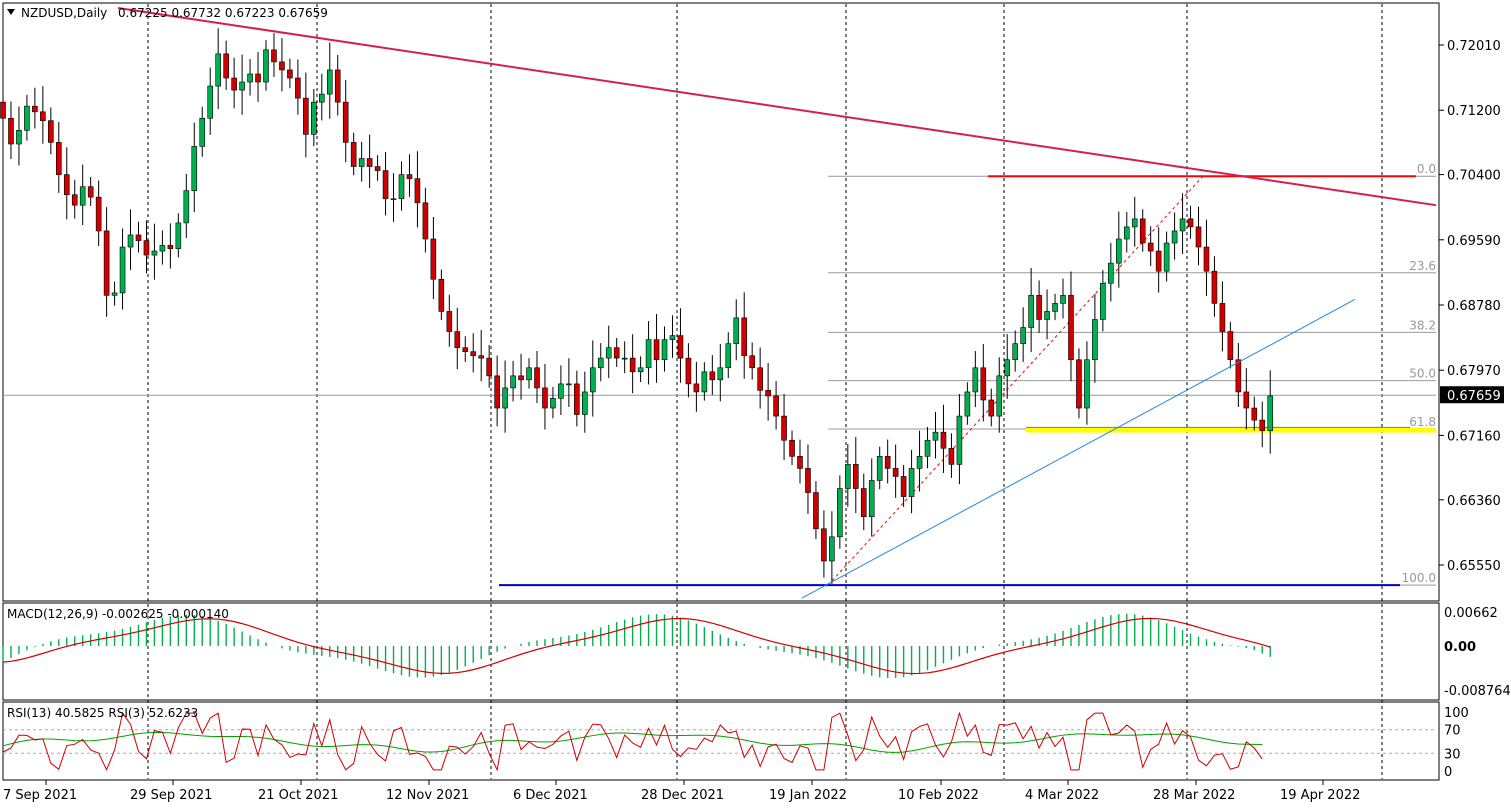 The width and height of the screenshot is (1511, 811). What do you see at coordinates (1472, 395) in the screenshot?
I see `current-price-box` at bounding box center [1472, 395].